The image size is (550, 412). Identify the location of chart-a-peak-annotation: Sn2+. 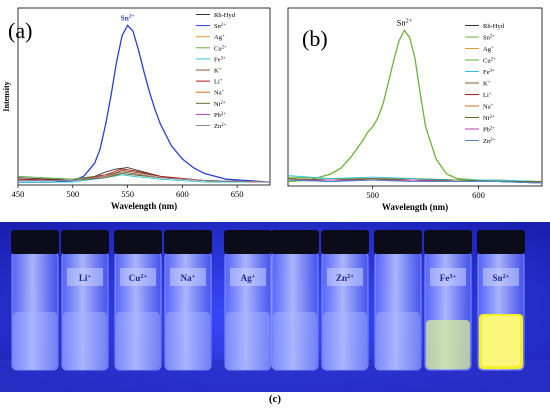
(128, 17).